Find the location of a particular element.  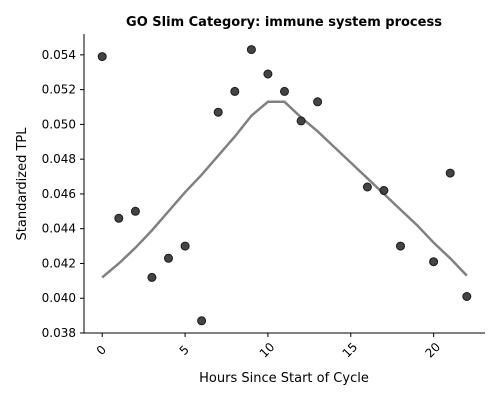

x-tick-label: 10 is located at coordinates (267, 350).